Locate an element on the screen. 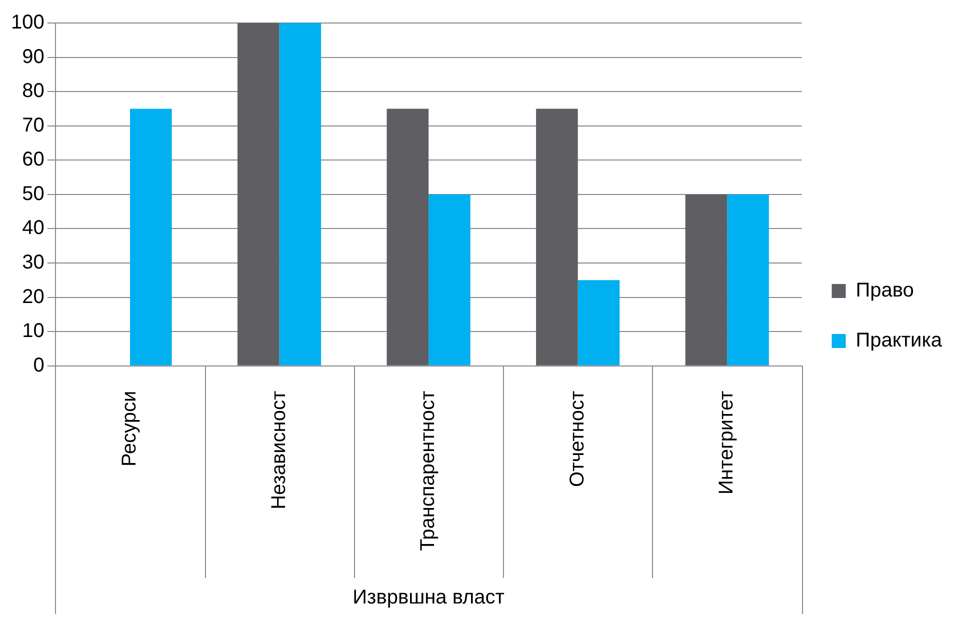 This screenshot has height=622, width=970. legend-label: Практика is located at coordinates (899, 341).